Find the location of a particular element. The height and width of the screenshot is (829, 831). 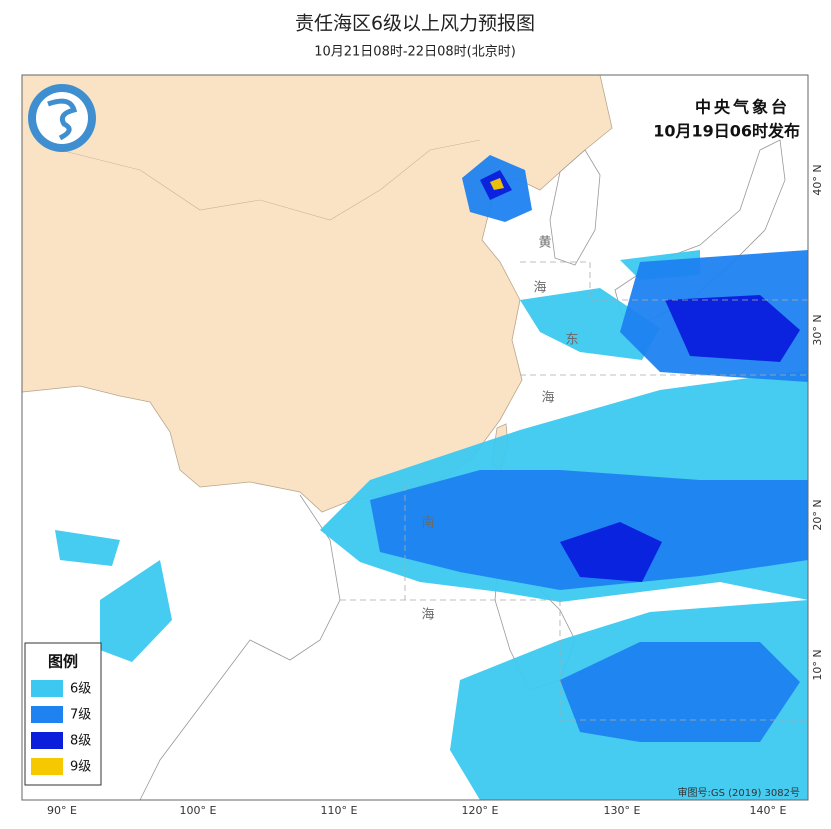

legend: 图例 6级 7级 8级 9级 is located at coordinates (63, 714).